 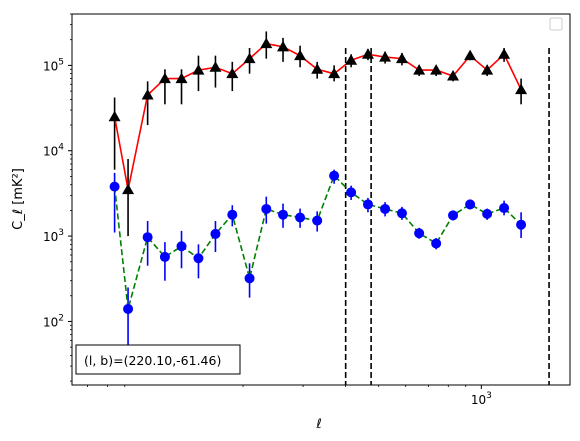 What do you see at coordinates (152, 360) in the screenshot?
I see `annotation-text: (l, b)=(220.10,-61.46)` at bounding box center [152, 360].